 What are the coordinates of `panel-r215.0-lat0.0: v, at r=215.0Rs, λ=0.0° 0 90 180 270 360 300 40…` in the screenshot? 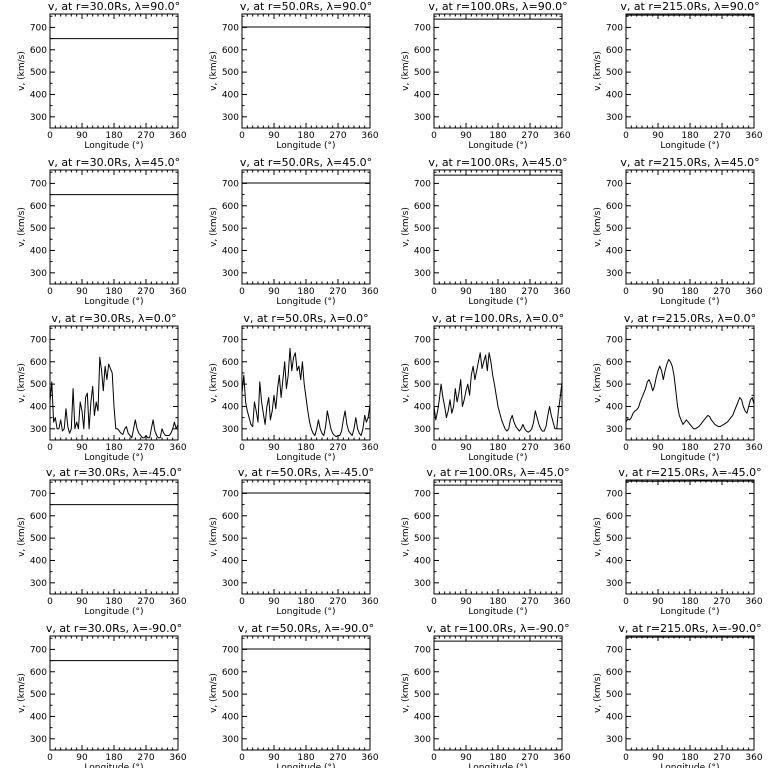 It's located at (678, 387).